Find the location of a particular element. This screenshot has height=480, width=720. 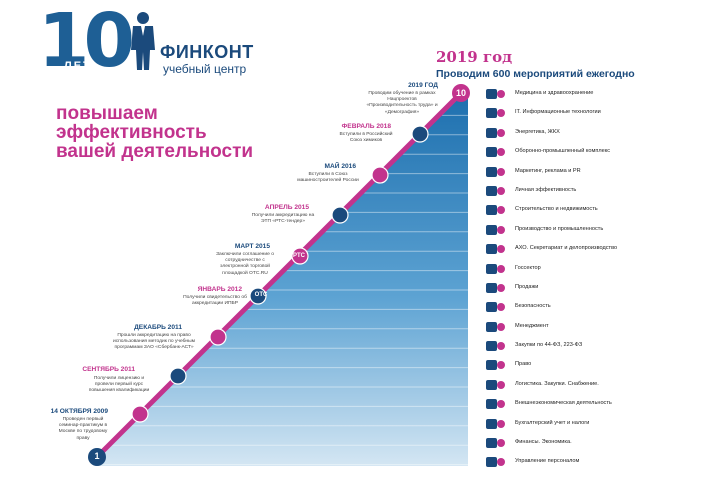

milestone-desc: Вступили в Союз машиностроителей России is located at coordinates (328, 178).